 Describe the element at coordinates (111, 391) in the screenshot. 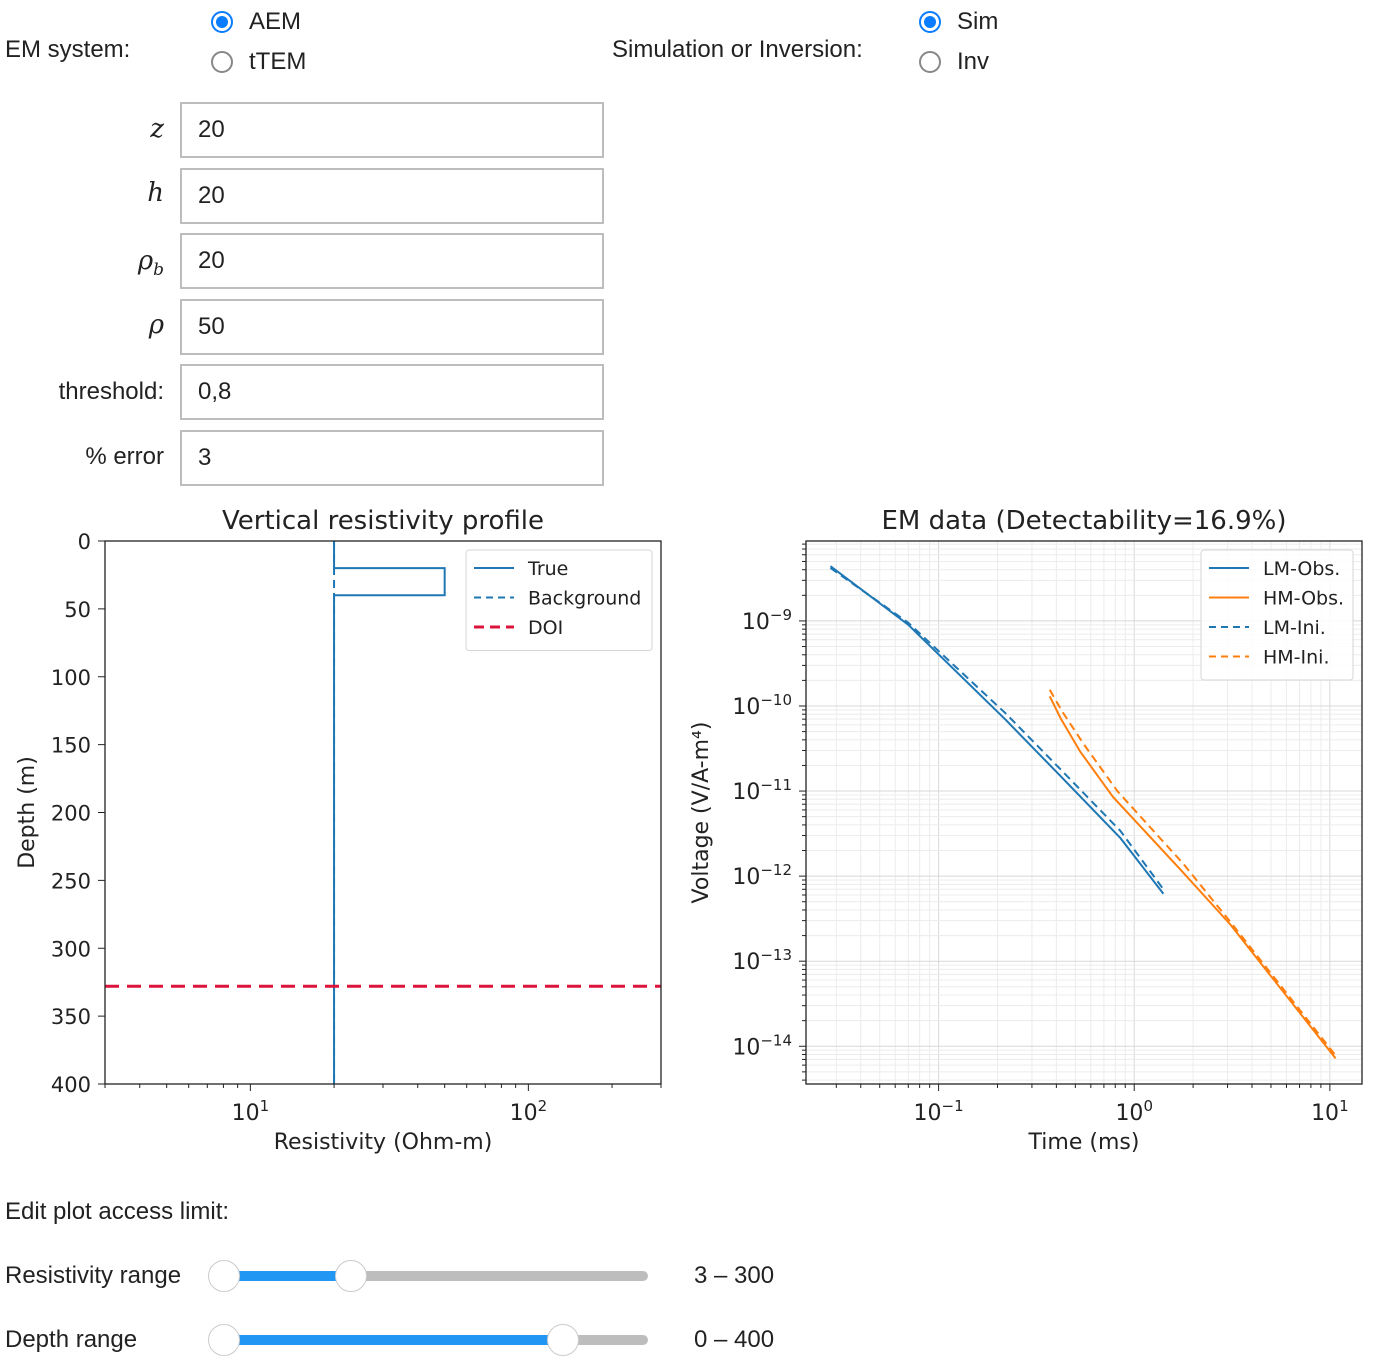

I see `field-label-threshold: threshold:` at that location.